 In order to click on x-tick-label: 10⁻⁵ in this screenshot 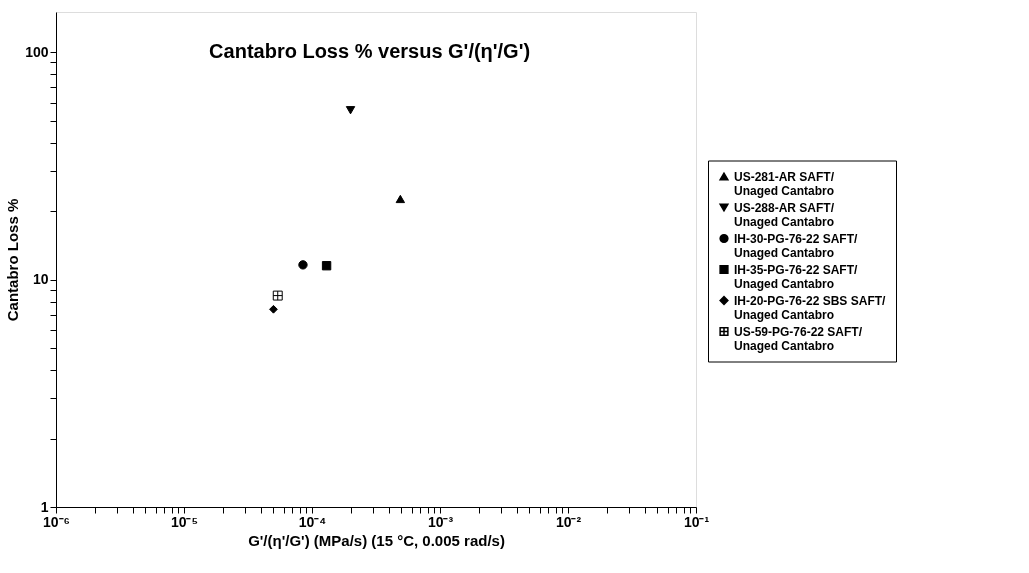, I will do `click(184, 521)`.